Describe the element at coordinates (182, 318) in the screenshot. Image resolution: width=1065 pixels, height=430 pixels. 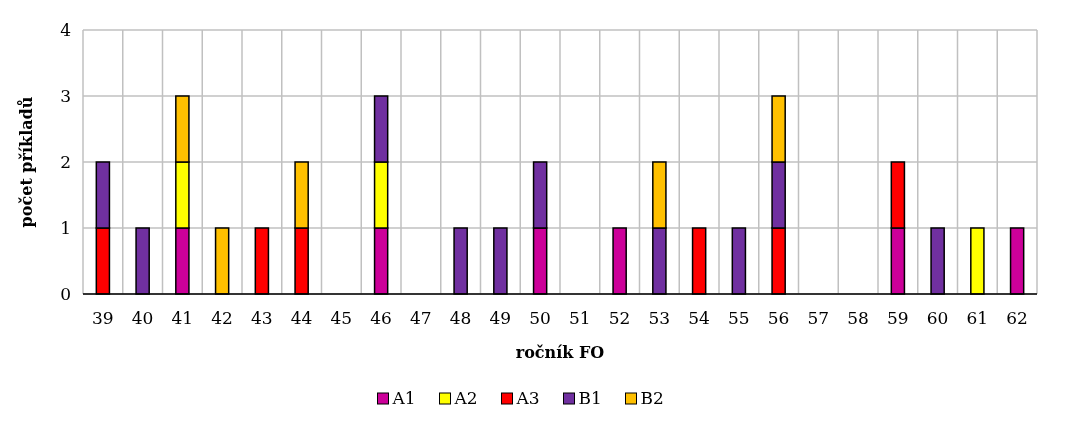
I see `x-tick-label: 41` at that location.